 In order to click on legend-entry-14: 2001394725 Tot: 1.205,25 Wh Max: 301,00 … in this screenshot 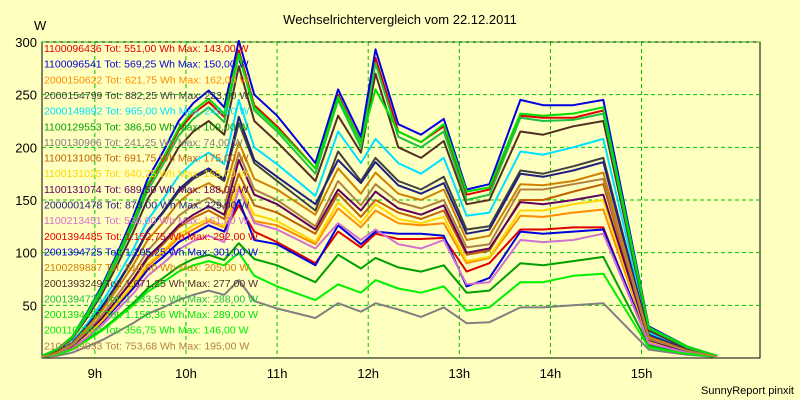, I will do `click(151, 252)`.